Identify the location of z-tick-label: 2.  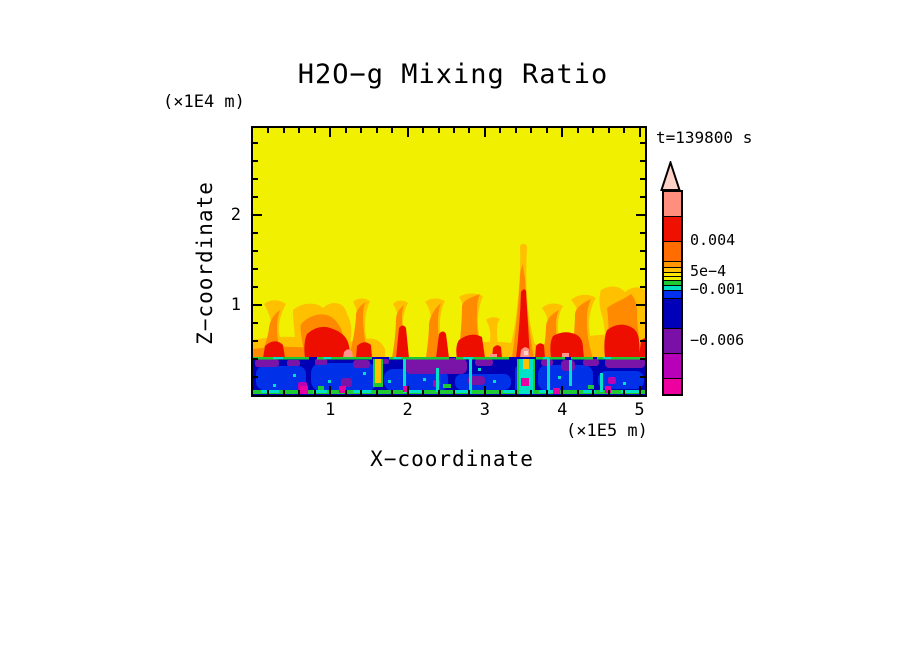
(235, 215).